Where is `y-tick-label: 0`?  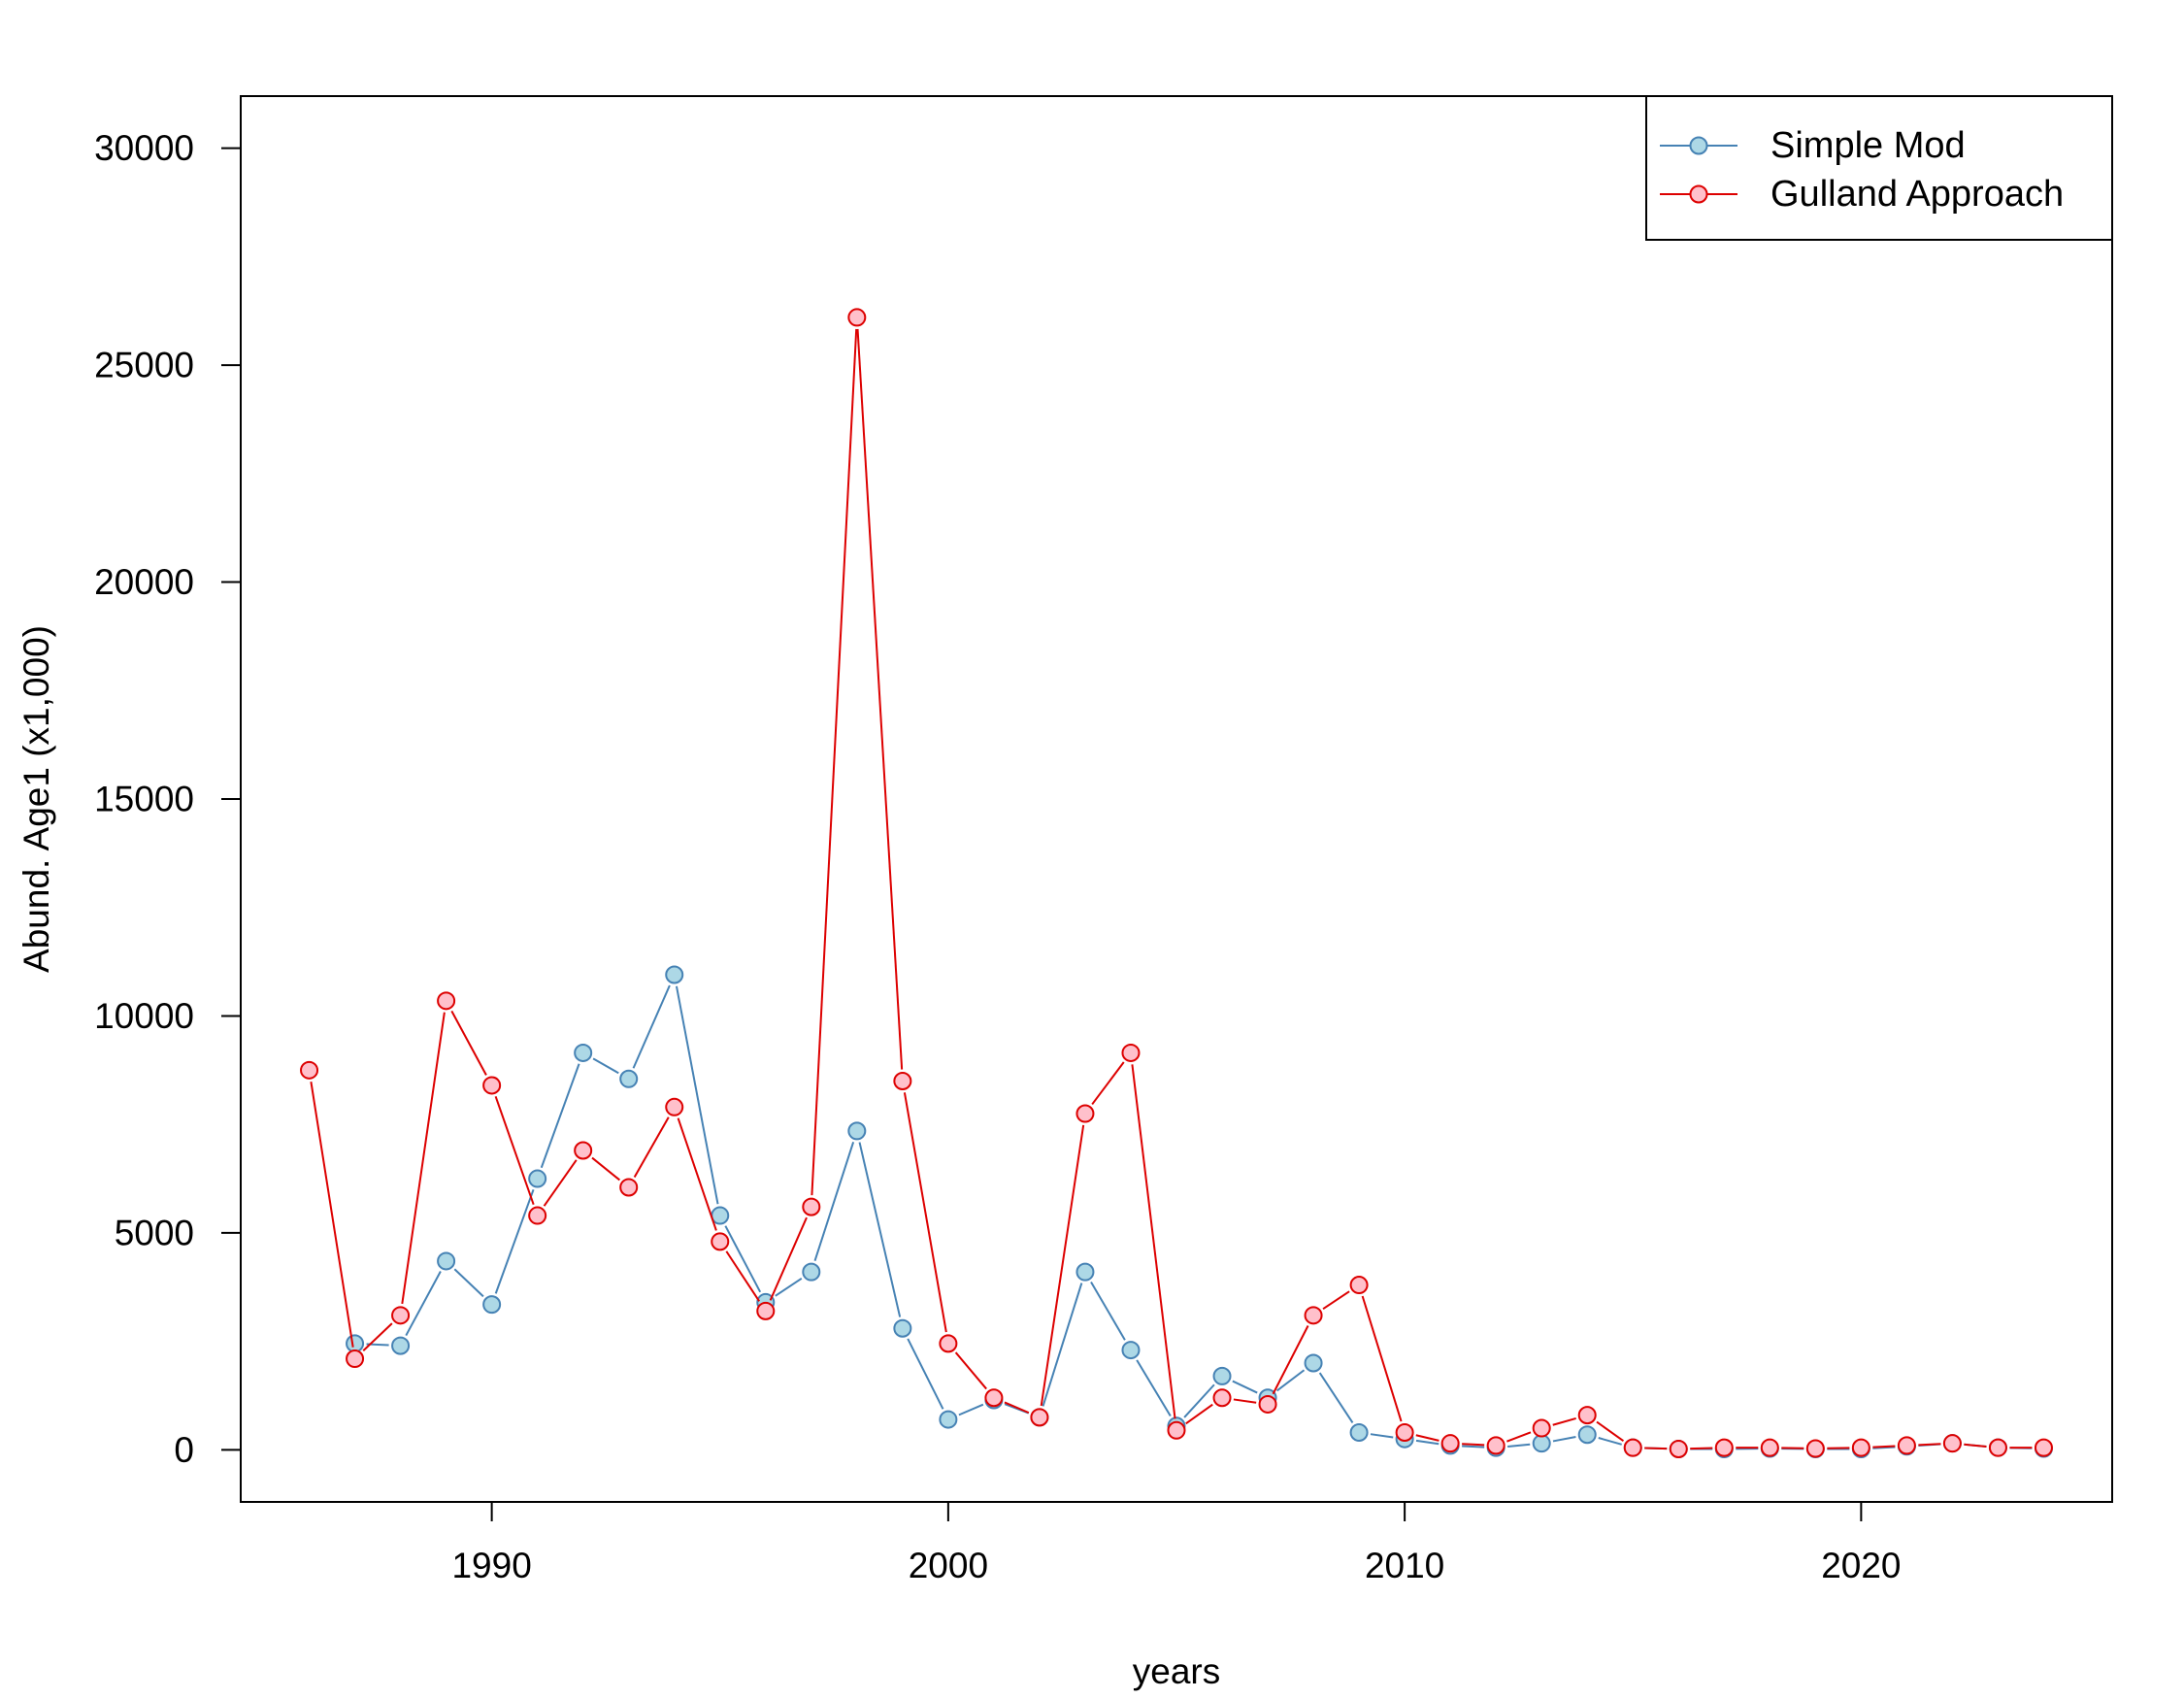
y-tick-label: 0 is located at coordinates (184, 1450).